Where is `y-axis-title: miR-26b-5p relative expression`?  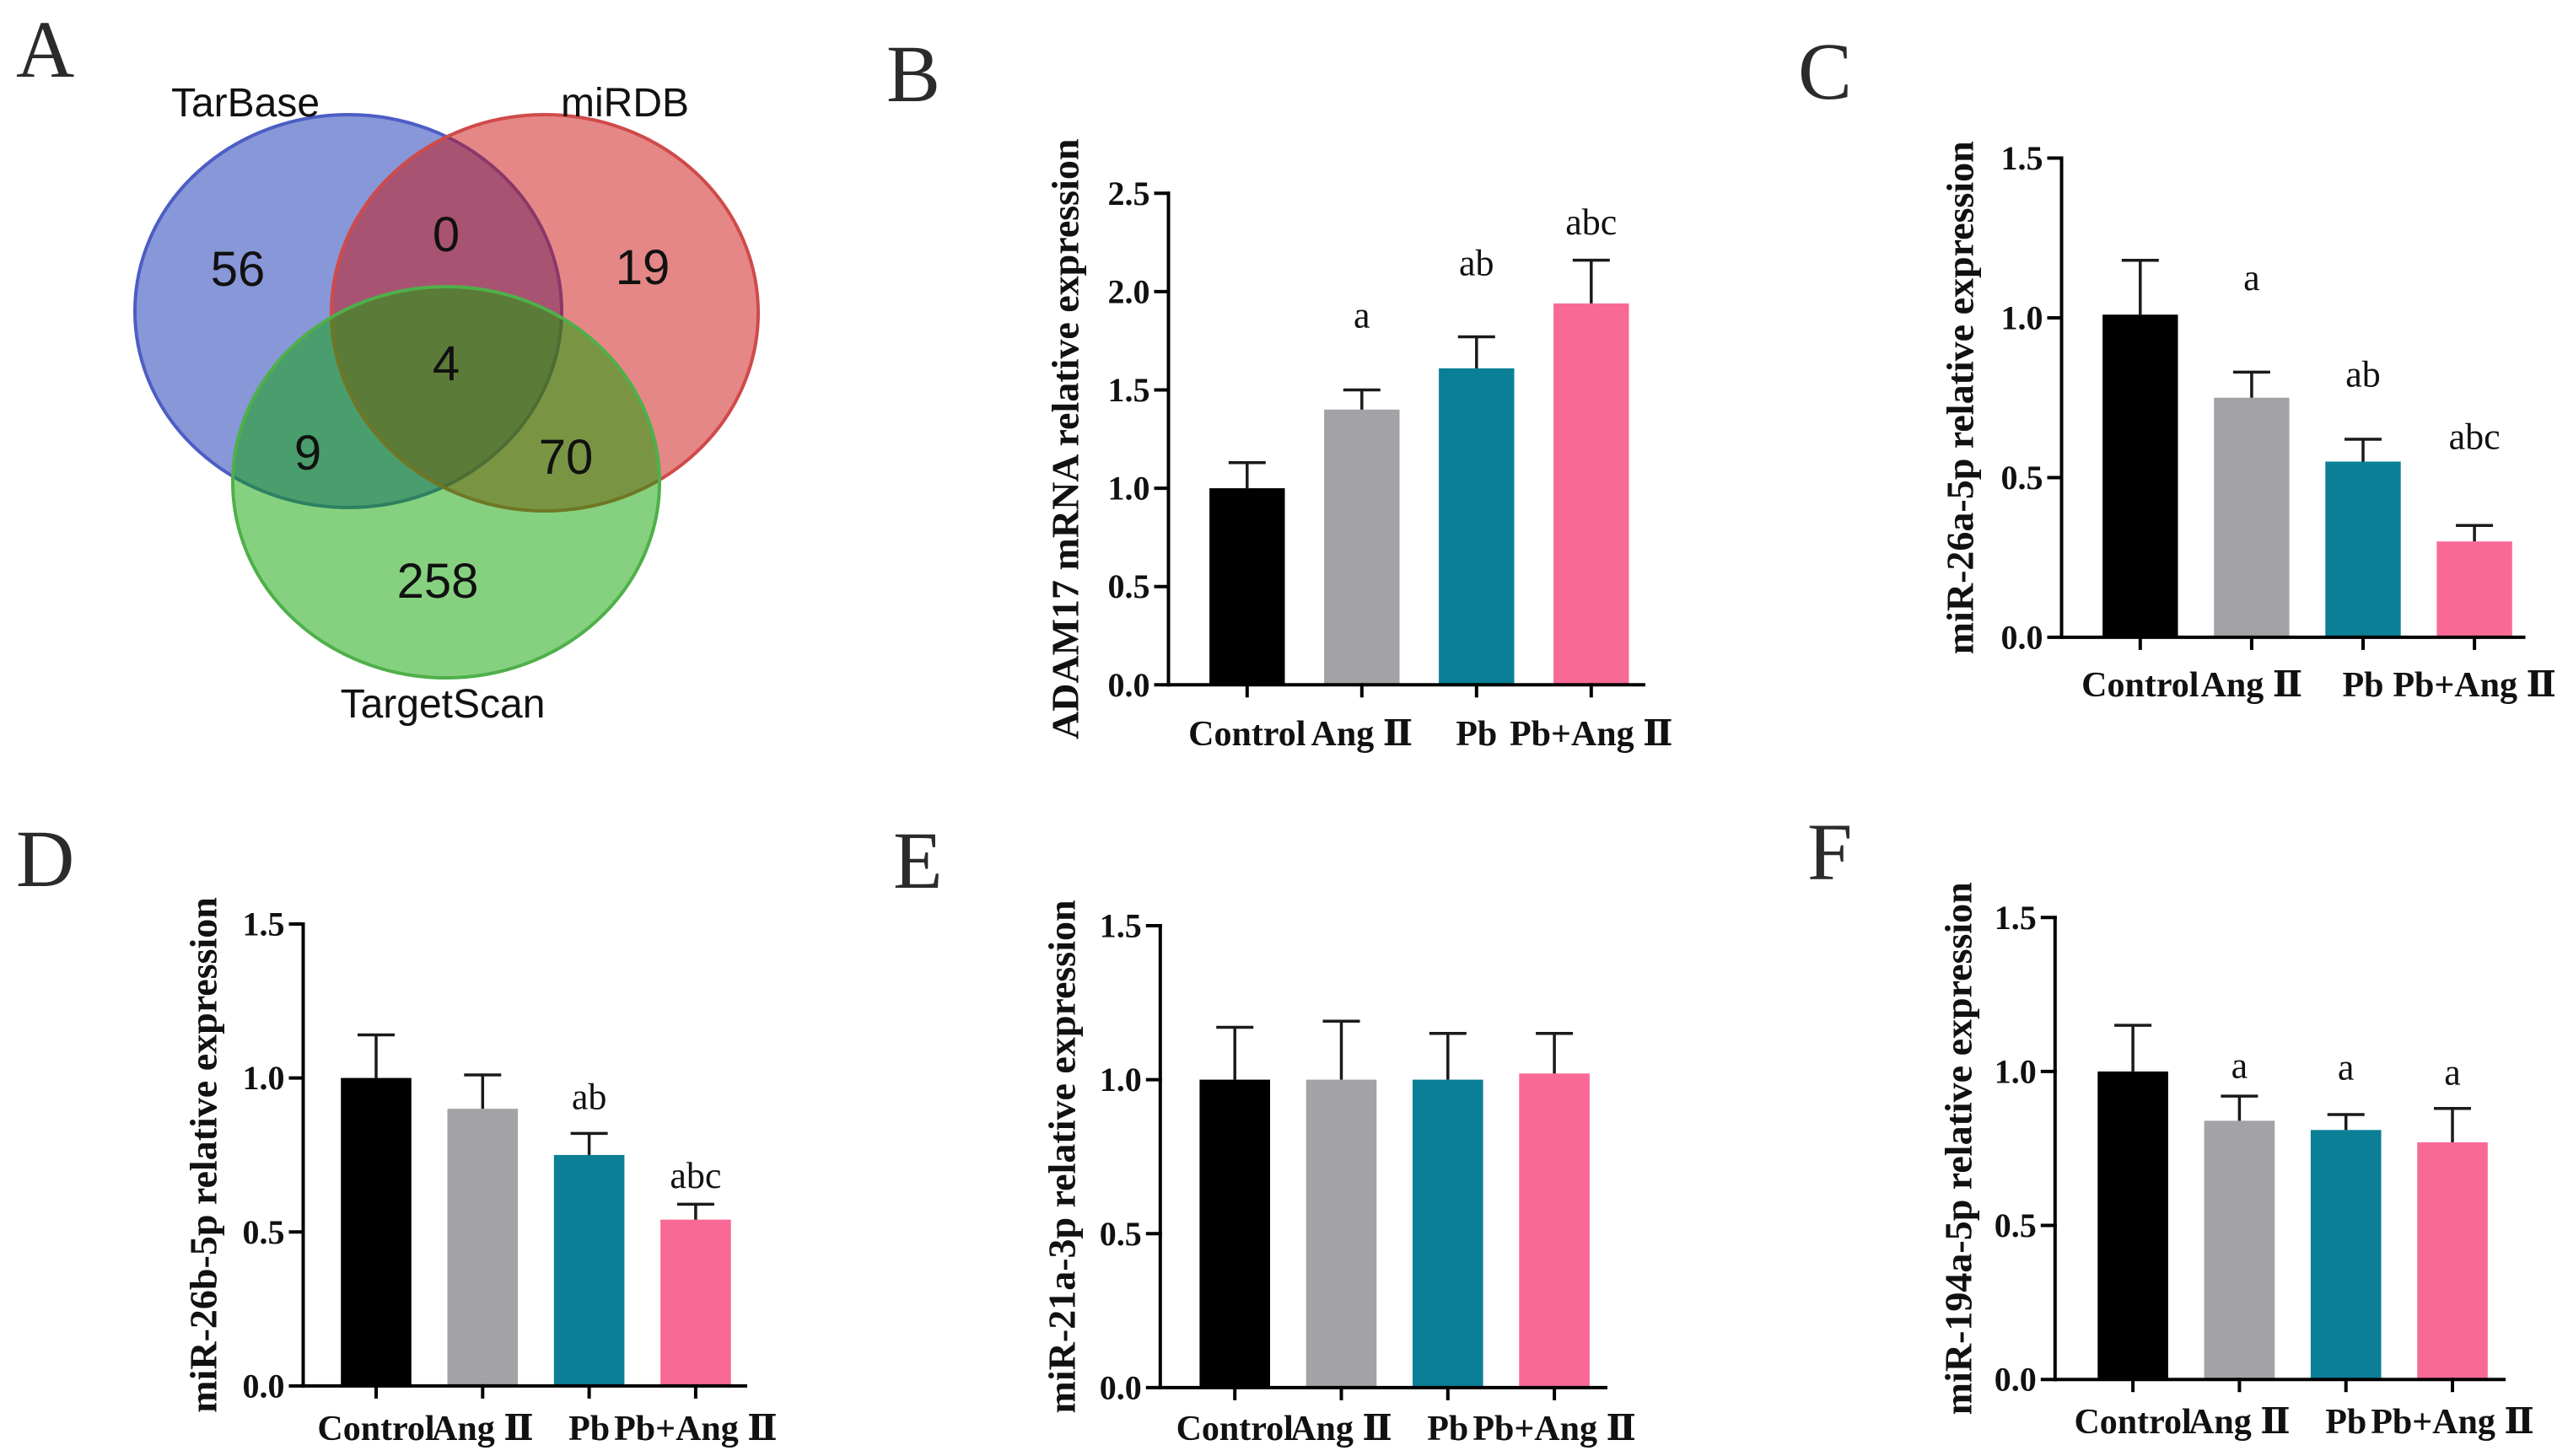
y-axis-title: miR-26b-5p relative expression is located at coordinates (204, 1155).